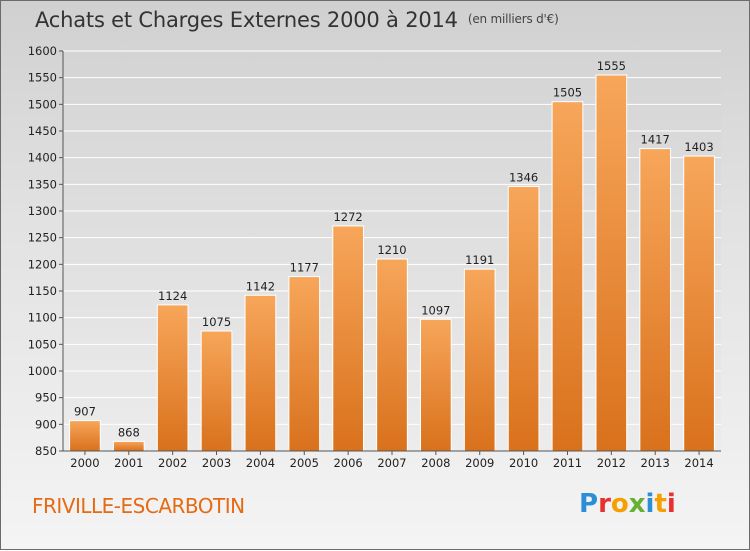 Image resolution: width=750 pixels, height=551 pixels. Describe the element at coordinates (589, 504) in the screenshot. I see `logo-letter: P` at that location.